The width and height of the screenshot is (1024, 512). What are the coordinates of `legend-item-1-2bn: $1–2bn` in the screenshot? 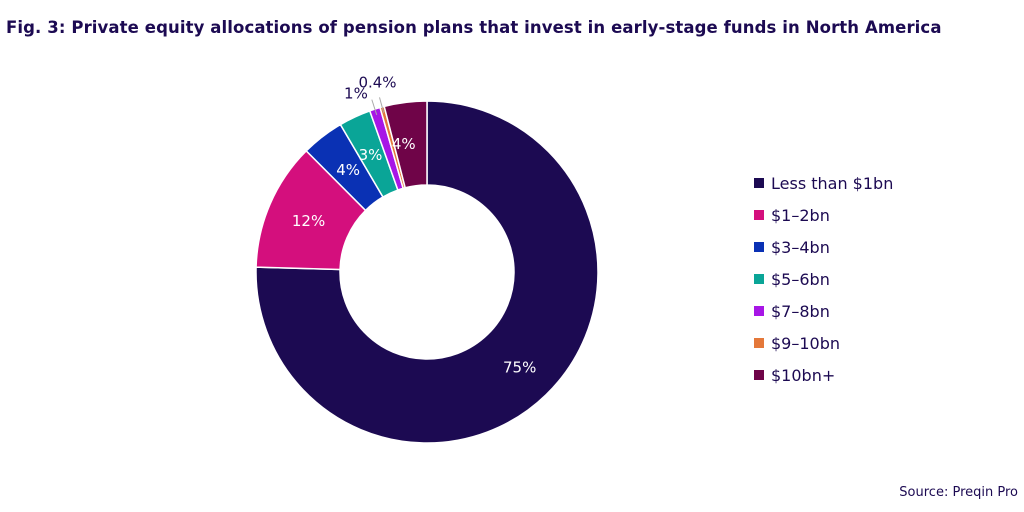 It's located at (823, 215).